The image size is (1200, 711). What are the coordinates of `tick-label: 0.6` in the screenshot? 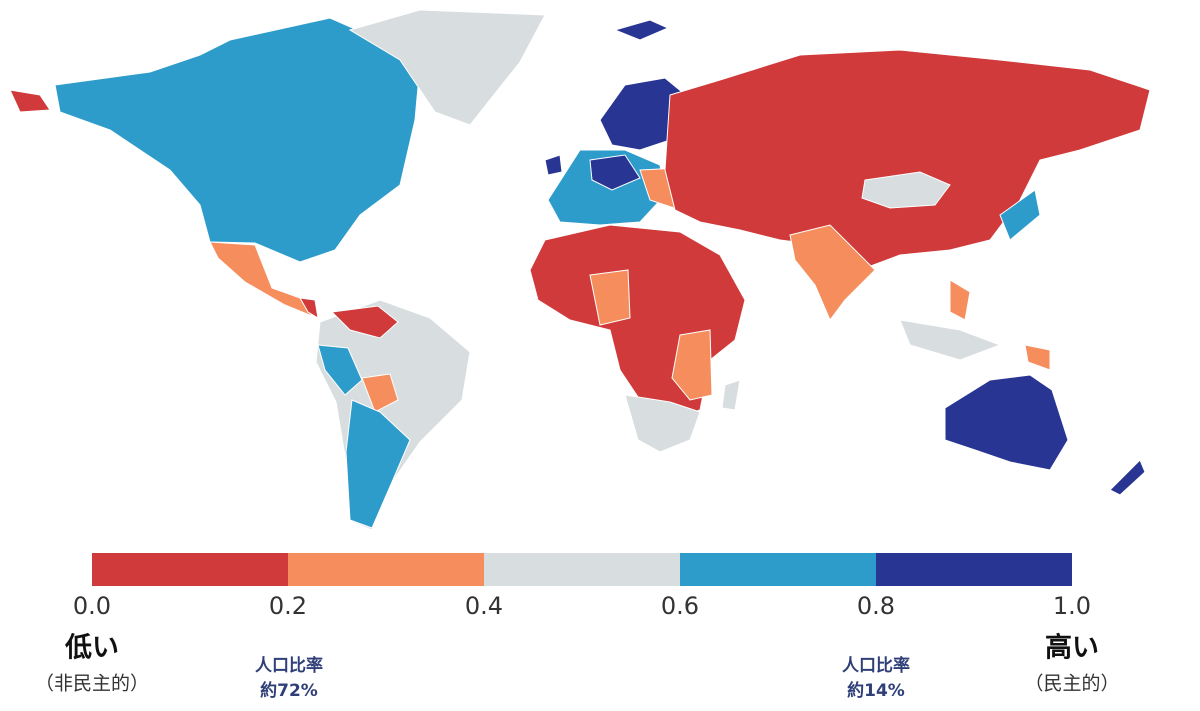 It's located at (680, 606).